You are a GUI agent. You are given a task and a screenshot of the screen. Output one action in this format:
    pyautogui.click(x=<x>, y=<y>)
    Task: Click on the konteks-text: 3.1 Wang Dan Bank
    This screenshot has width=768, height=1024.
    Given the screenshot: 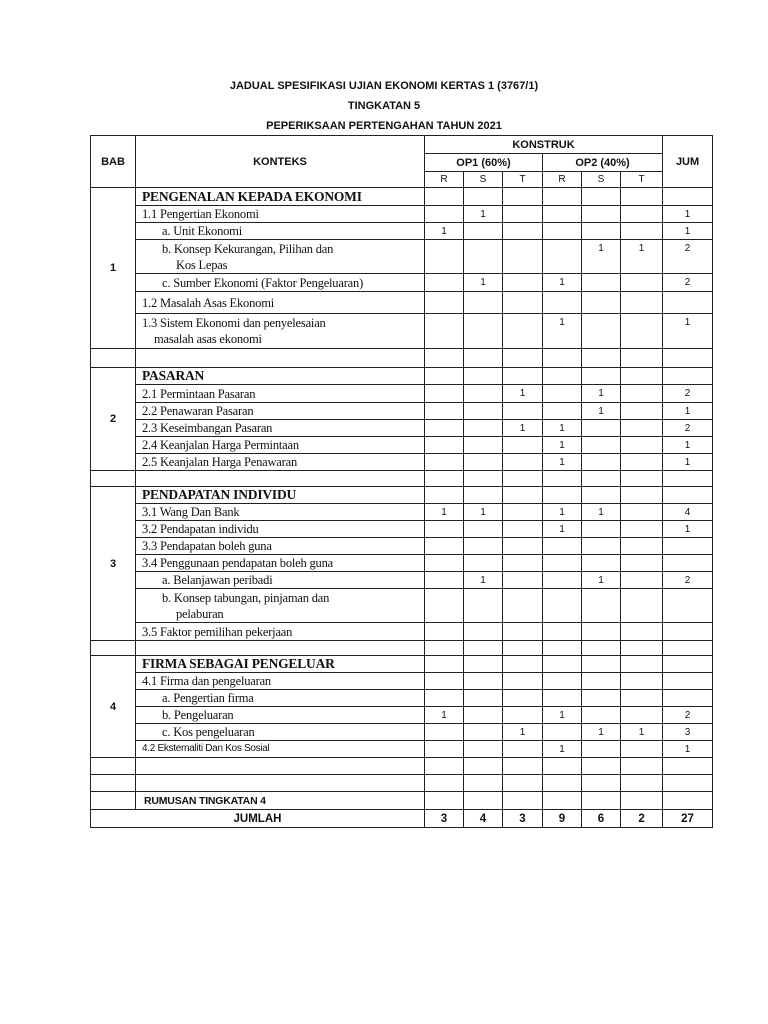 What is the action you would take?
    pyautogui.click(x=191, y=512)
    